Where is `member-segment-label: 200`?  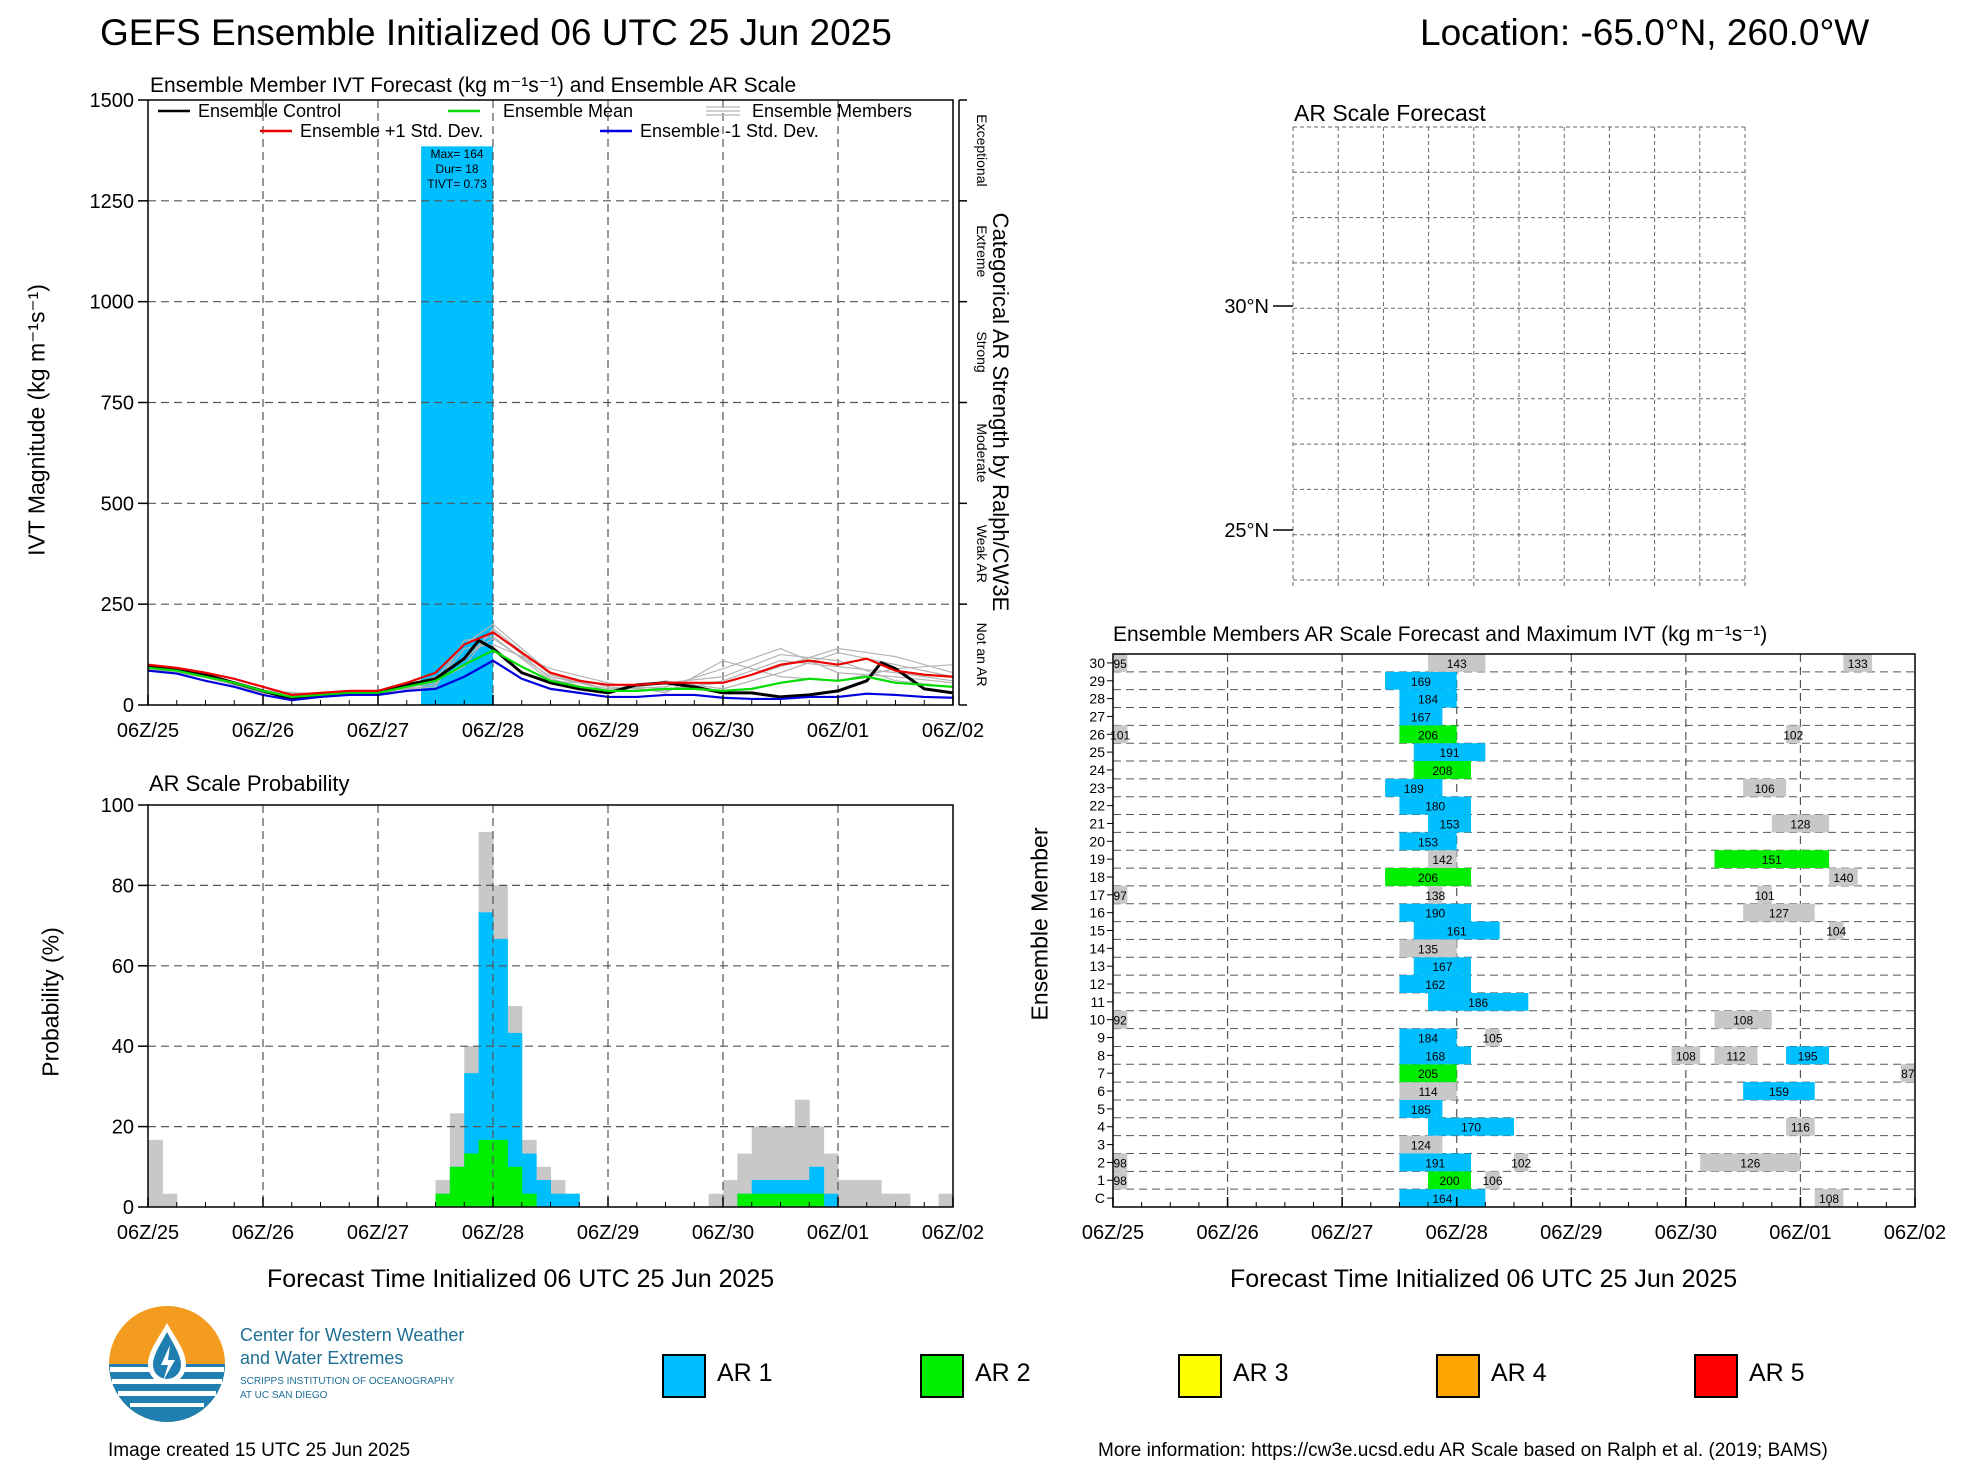
member-segment-label: 200 is located at coordinates (1450, 1181).